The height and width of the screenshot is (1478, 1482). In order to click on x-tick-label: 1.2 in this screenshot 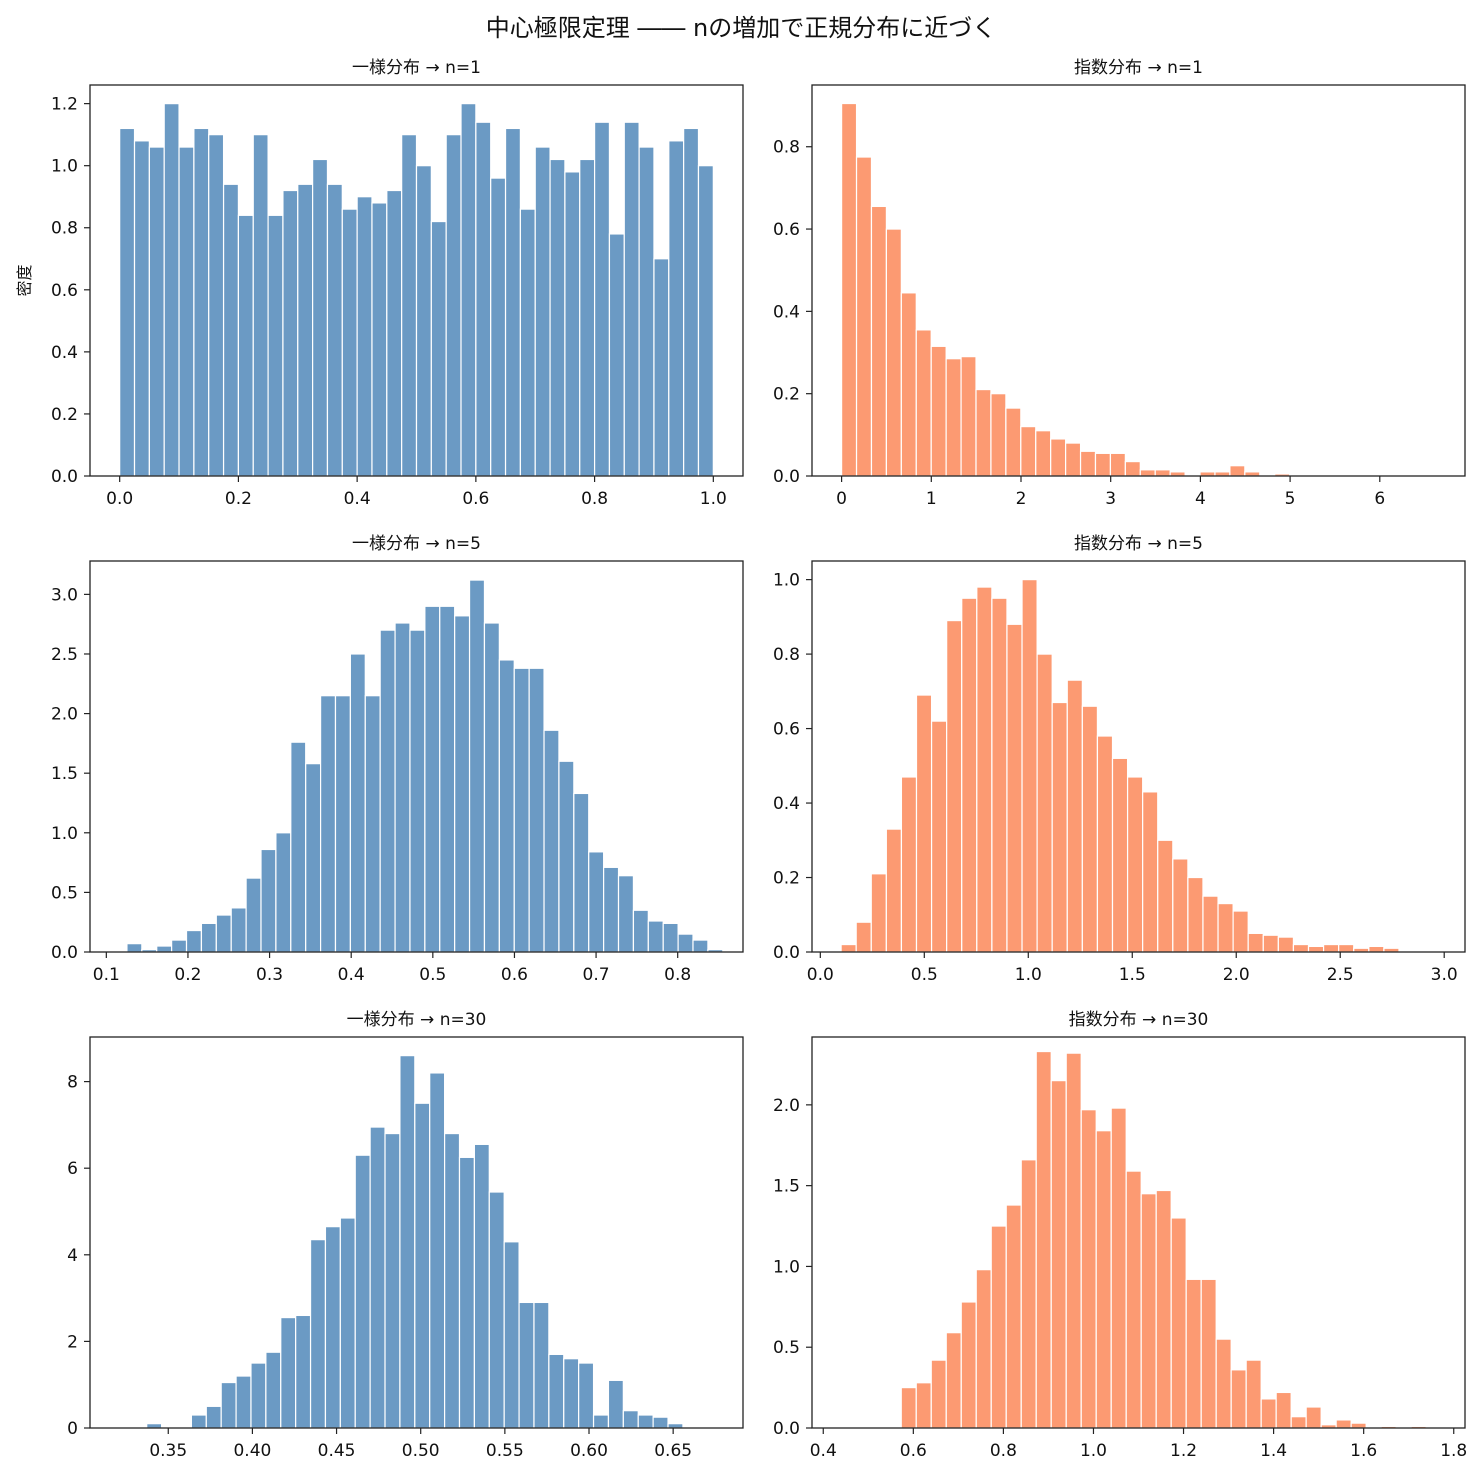, I will do `click(1183, 1451)`.